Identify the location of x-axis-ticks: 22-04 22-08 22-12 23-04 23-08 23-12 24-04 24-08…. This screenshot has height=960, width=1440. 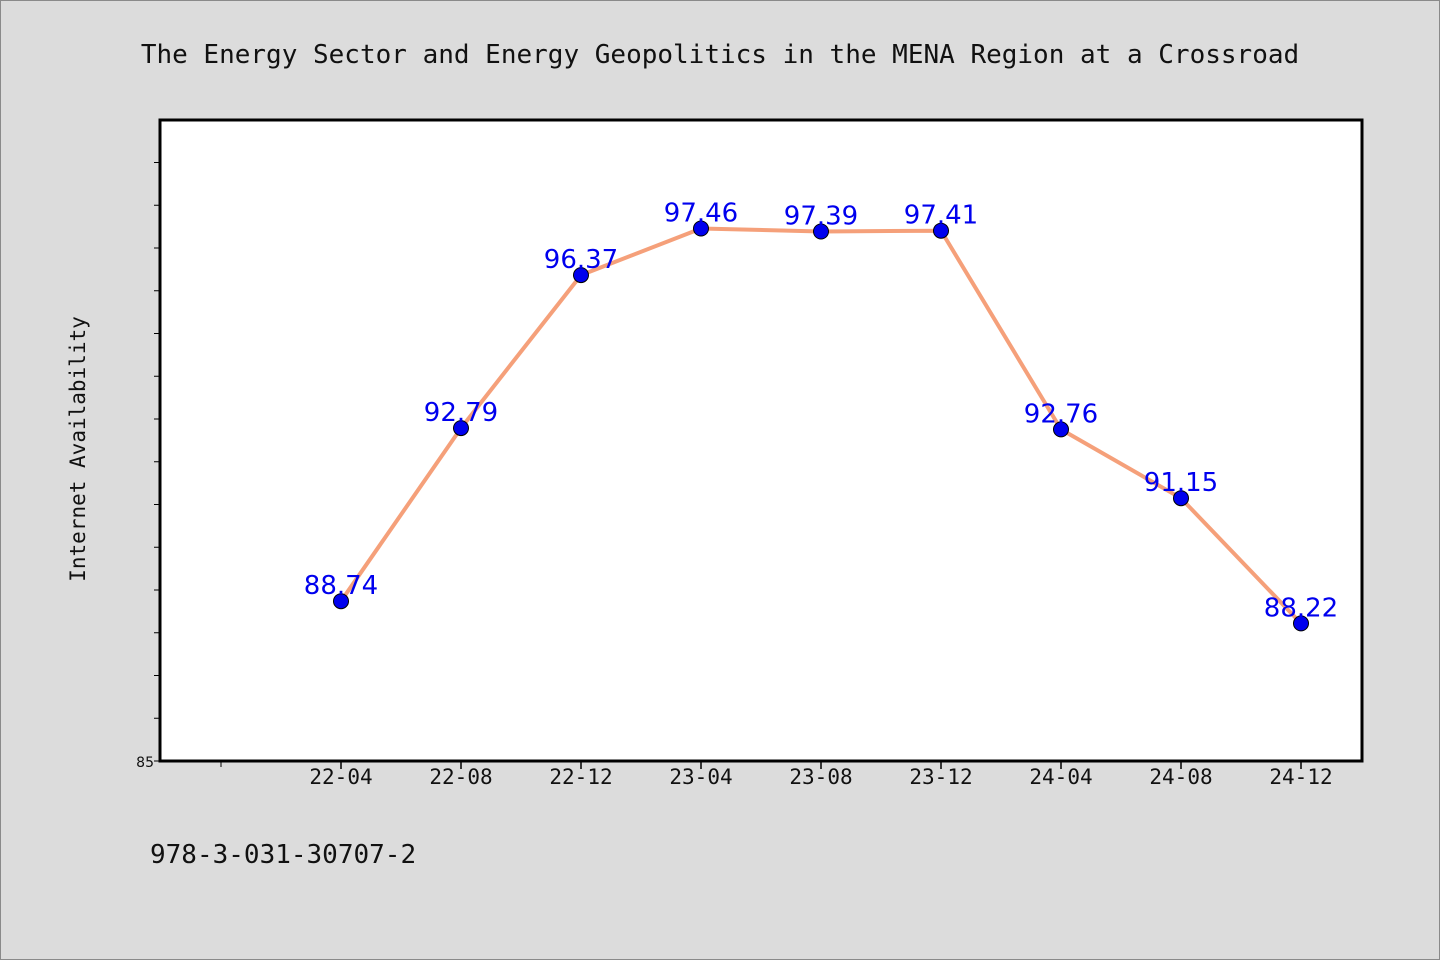
(776, 775).